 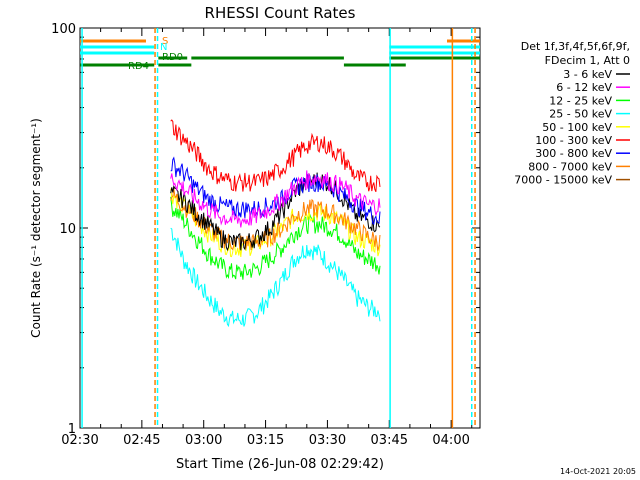 What do you see at coordinates (141, 440) in the screenshot?
I see `x-tick-label: 02:45` at bounding box center [141, 440].